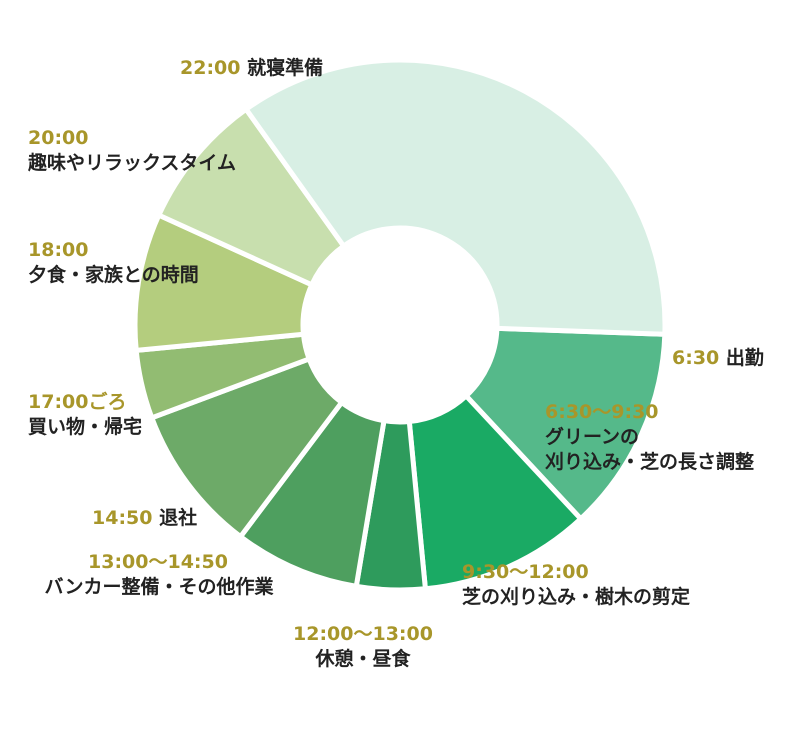  I want to click on label-time: 18:00, so click(58, 250).